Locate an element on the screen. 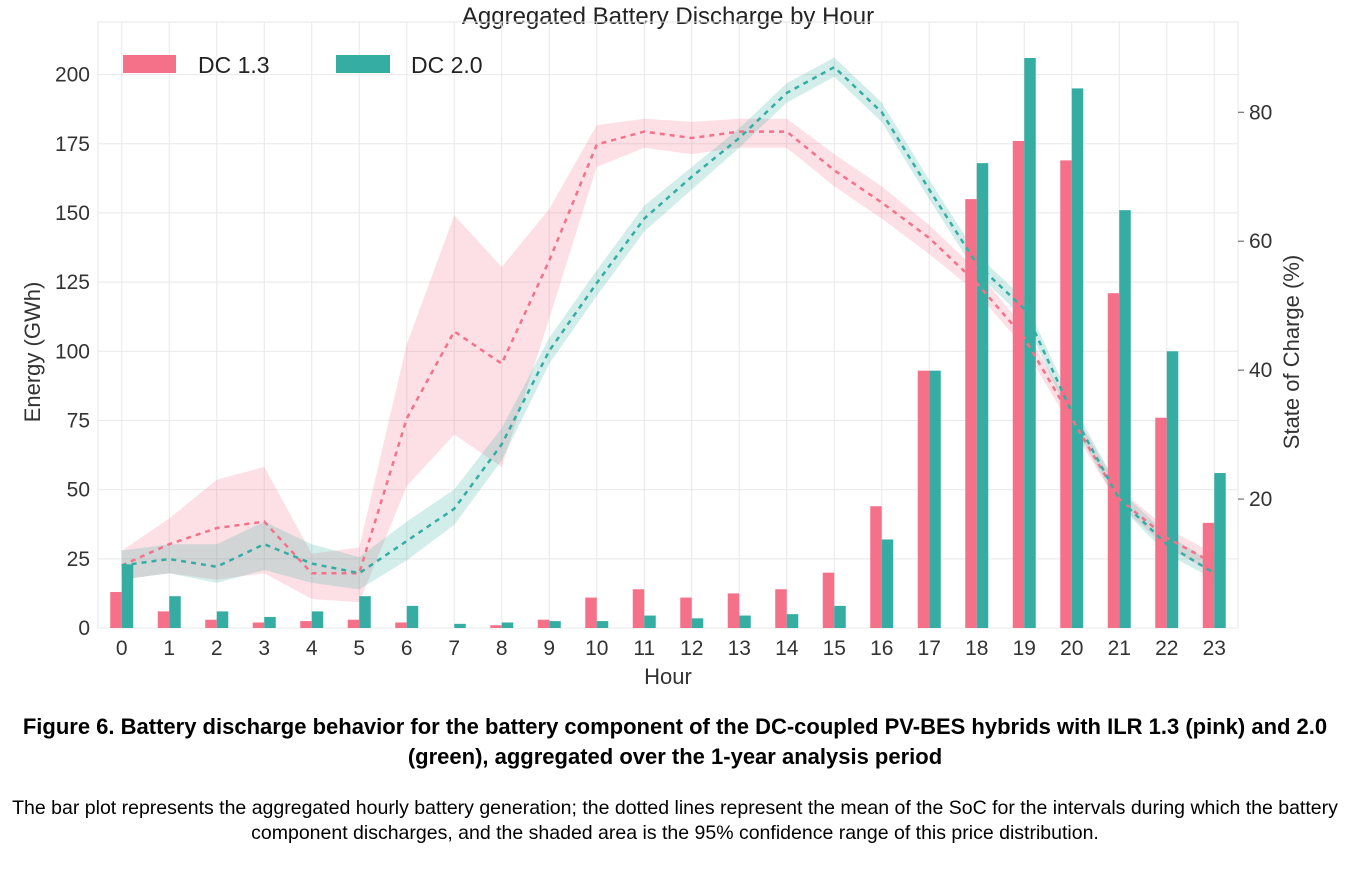 This screenshot has height=891, width=1350. y-tick-label: 150 is located at coordinates (72, 213).